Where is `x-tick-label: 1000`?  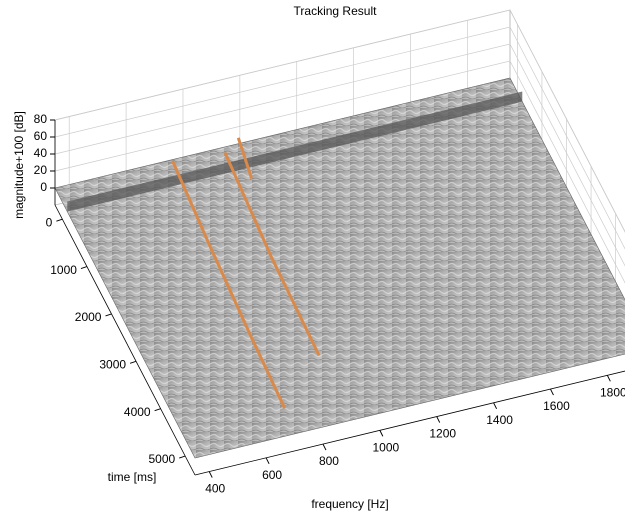
x-tick-label: 1000 is located at coordinates (385, 447).